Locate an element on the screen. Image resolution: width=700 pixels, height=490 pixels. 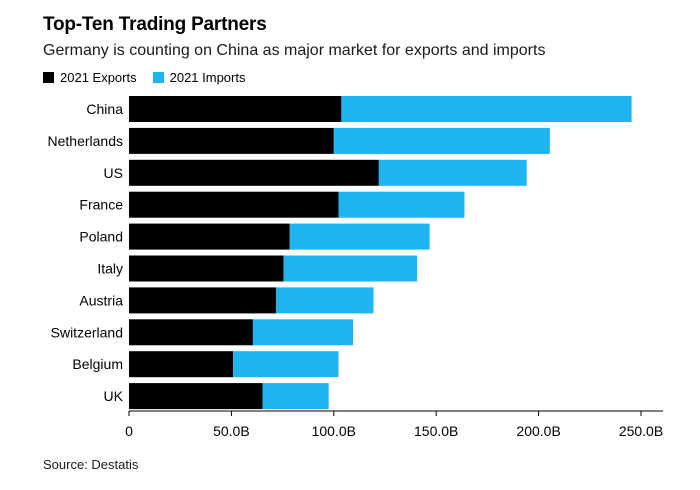
bar-2021-exports-uk is located at coordinates (196, 396).